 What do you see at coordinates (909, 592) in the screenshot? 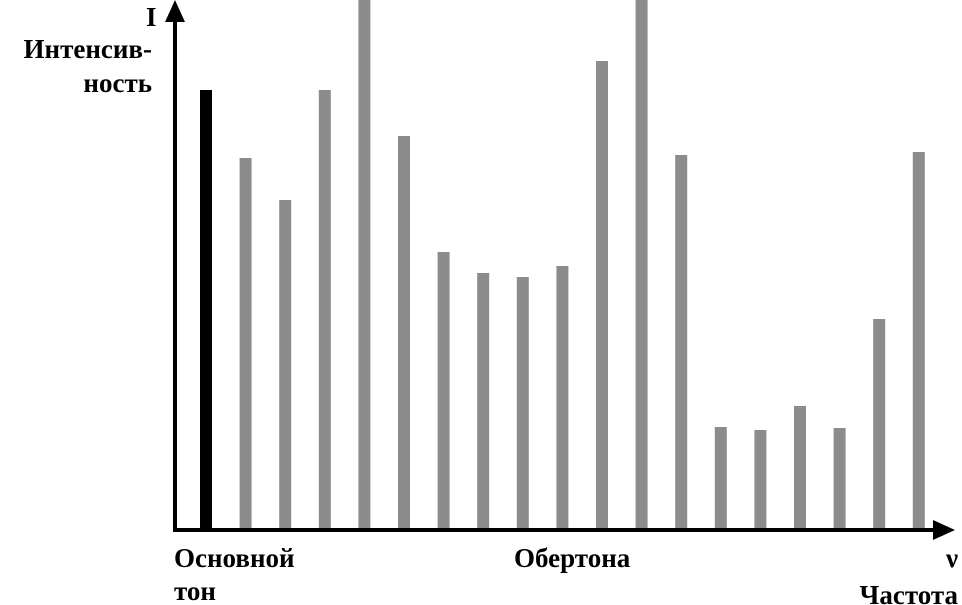
I see `x-label: Частота` at bounding box center [909, 592].